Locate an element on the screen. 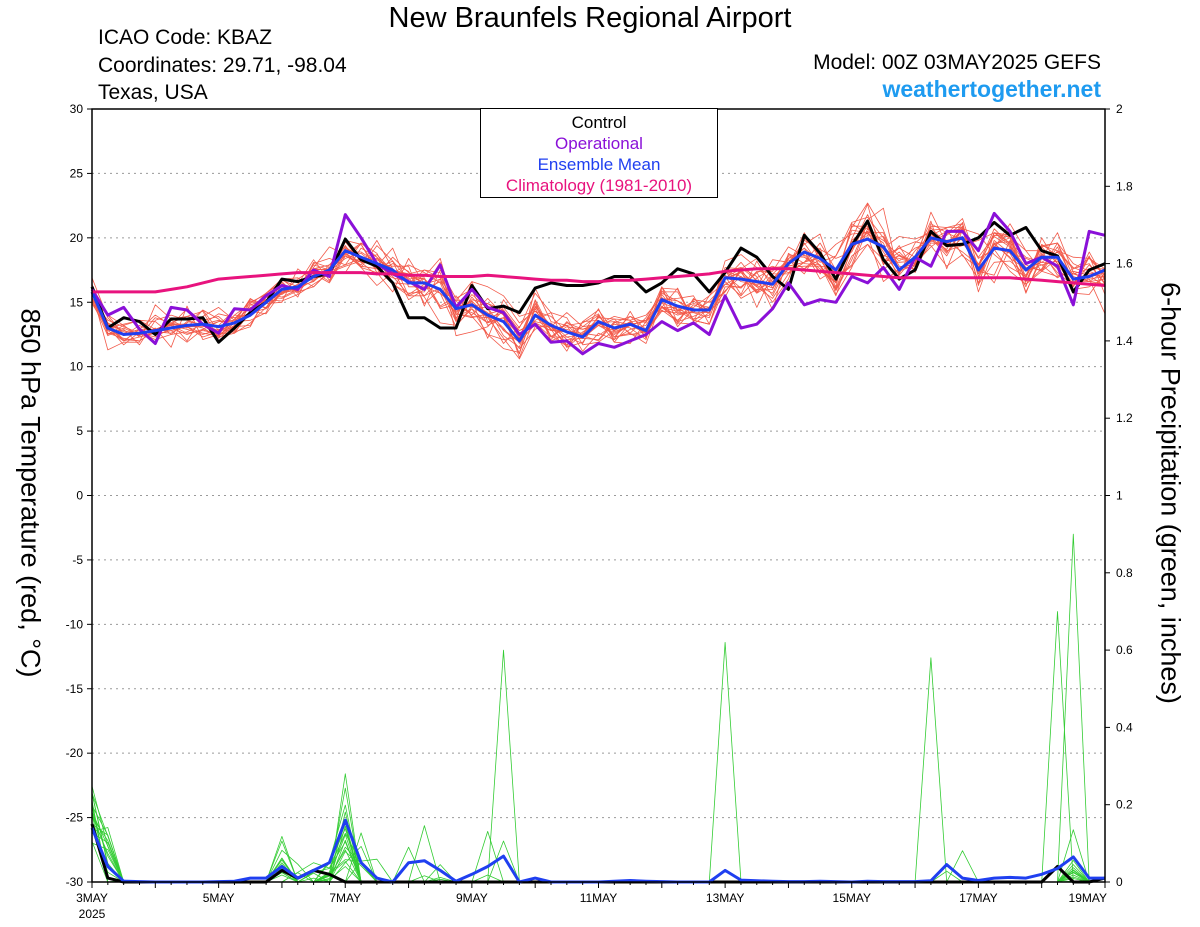  x-tick-label: 19MAY is located at coordinates (1088, 898).